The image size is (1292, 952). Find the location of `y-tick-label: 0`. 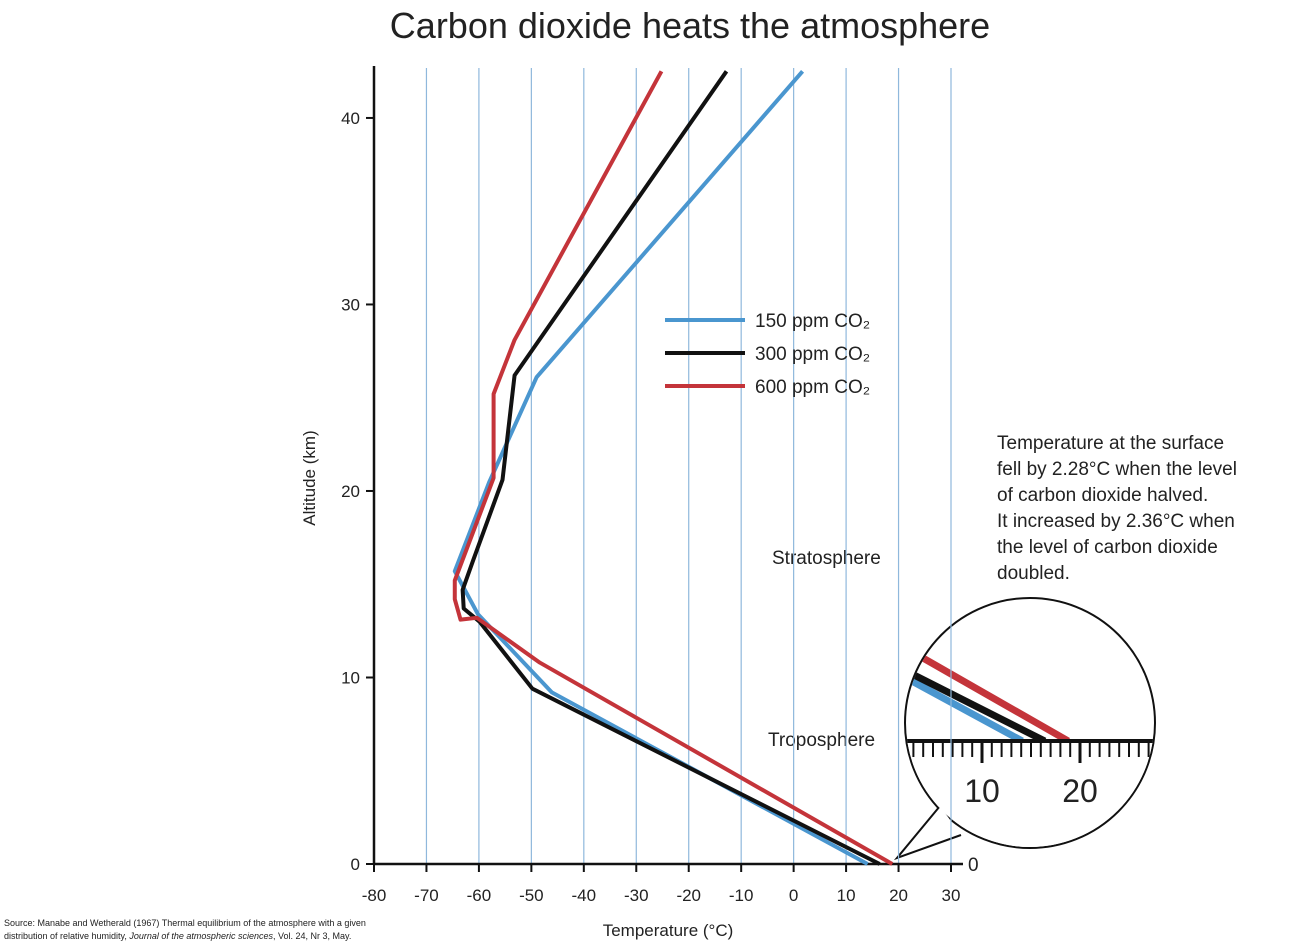

y-tick-label: 0 is located at coordinates (355, 864).